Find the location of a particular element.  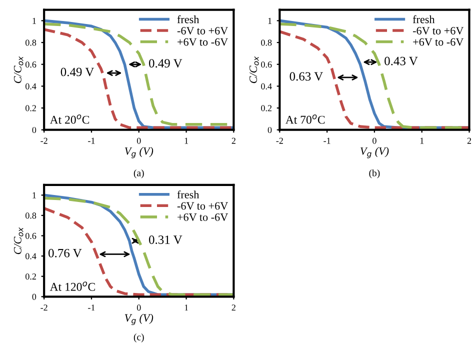

annotation: At 120$^{o}$C is located at coordinates (72, 286).